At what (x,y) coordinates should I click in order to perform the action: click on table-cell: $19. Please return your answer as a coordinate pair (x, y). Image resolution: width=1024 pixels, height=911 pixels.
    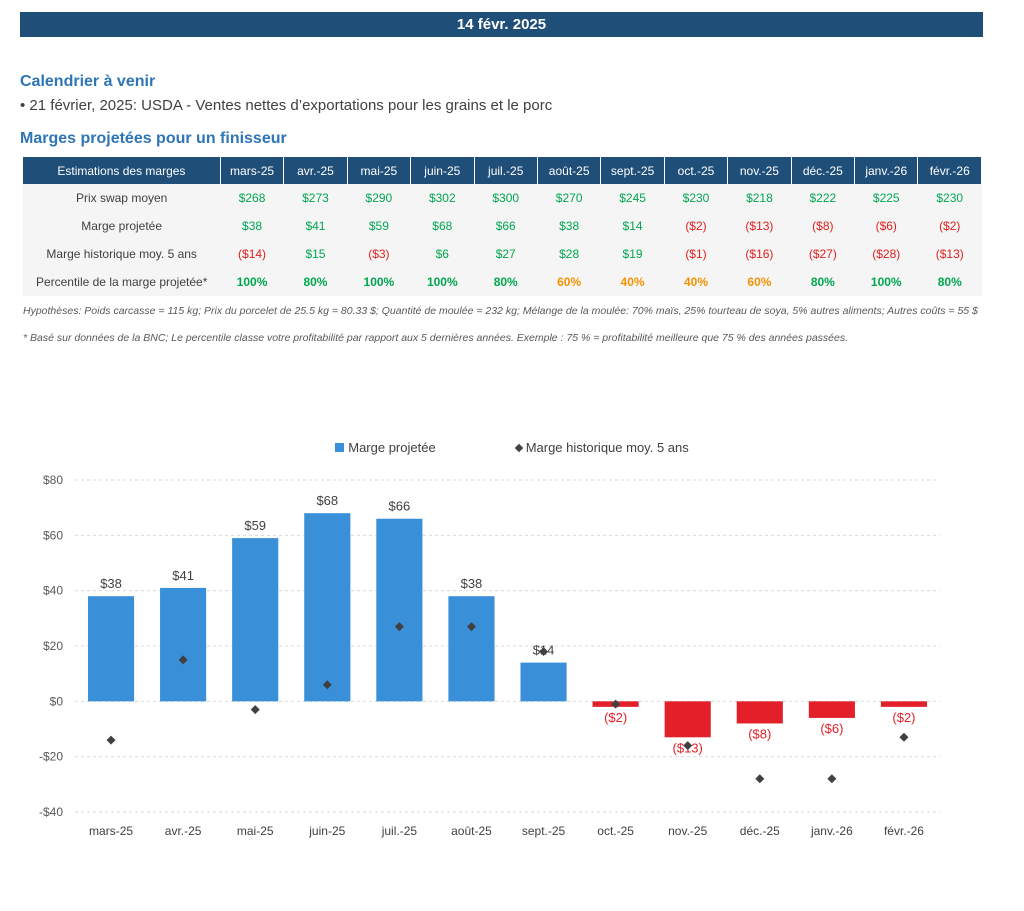
    Looking at the image, I should click on (632, 254).